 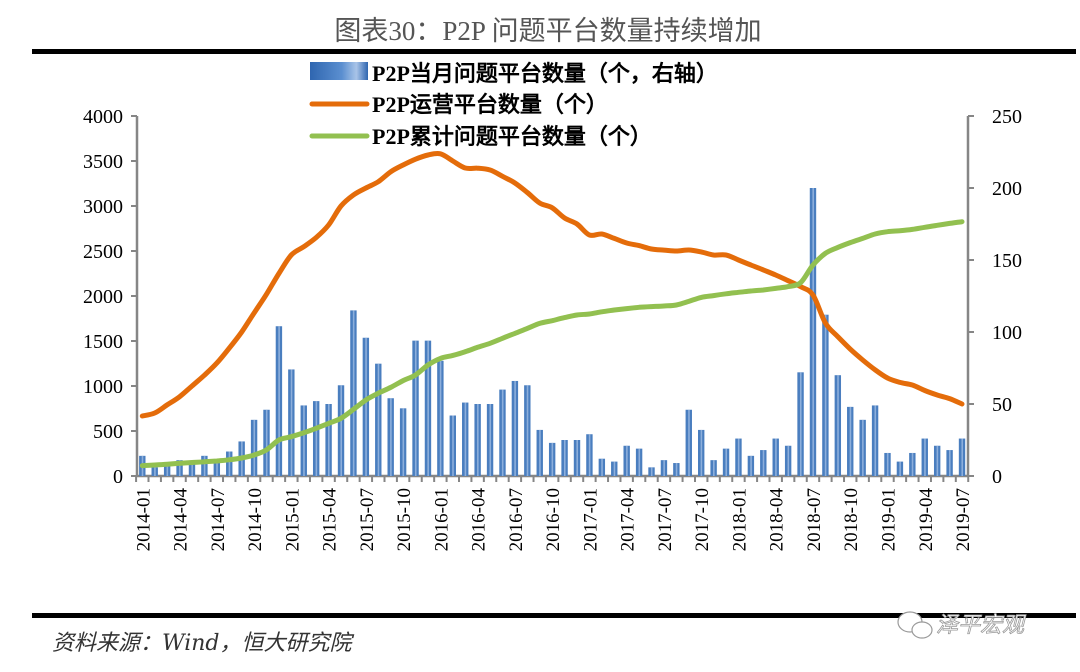 I want to click on x-tick-label: 2014-04, so click(x=181, y=520).